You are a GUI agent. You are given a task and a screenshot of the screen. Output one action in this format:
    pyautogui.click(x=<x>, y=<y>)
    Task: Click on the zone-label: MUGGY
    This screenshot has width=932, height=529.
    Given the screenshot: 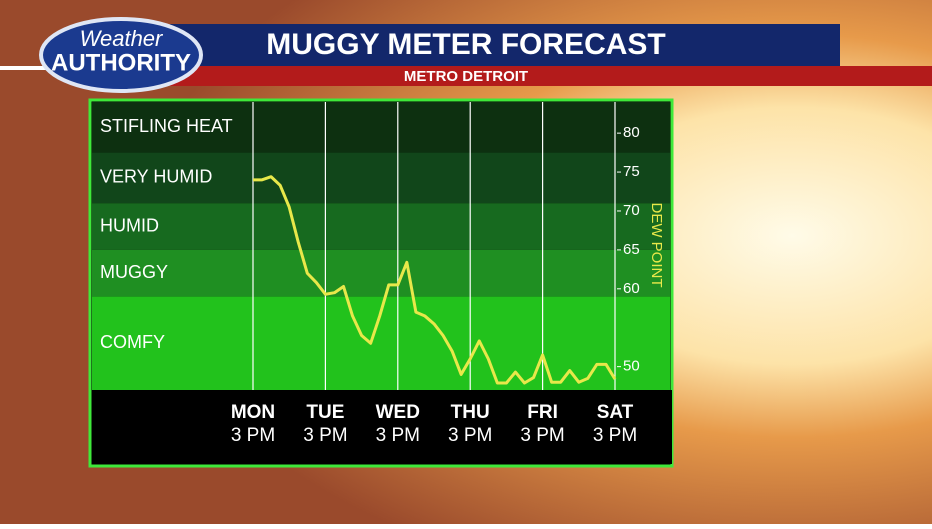 What is the action you would take?
    pyautogui.click(x=134, y=272)
    